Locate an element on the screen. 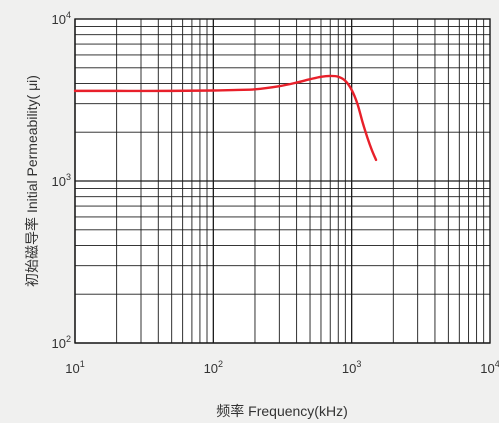  y-tick-label: 10⁴ is located at coordinates (61, 18).